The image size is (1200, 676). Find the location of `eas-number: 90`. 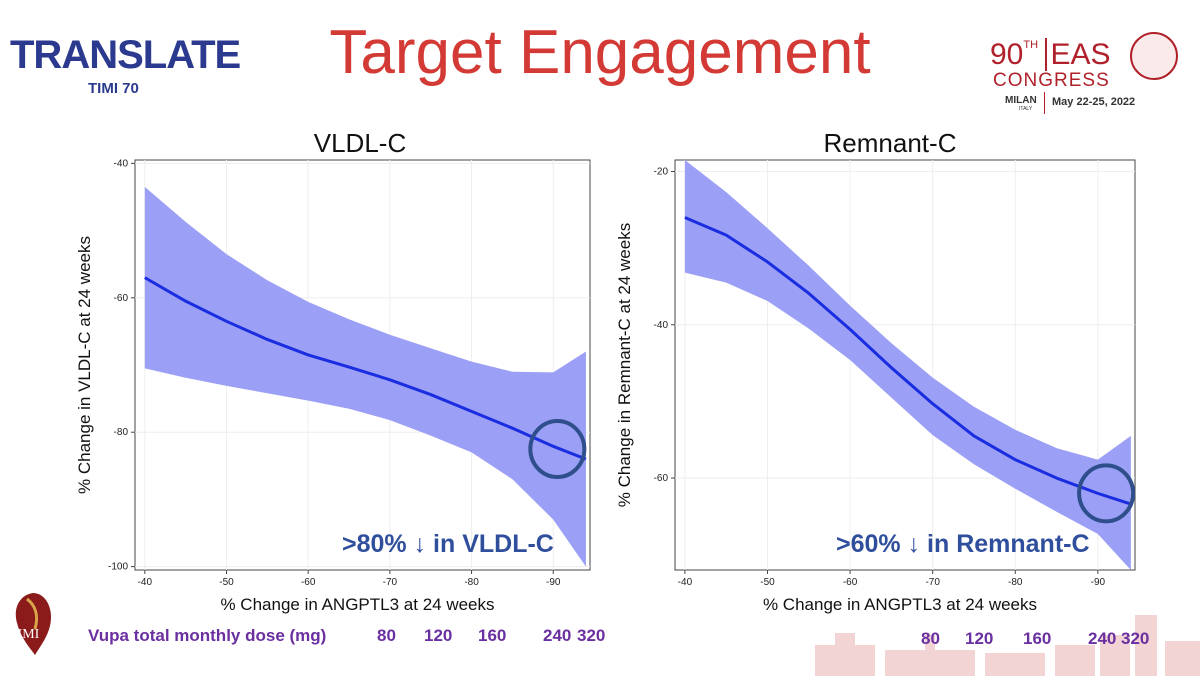

eas-number: 90 is located at coordinates (1007, 54).